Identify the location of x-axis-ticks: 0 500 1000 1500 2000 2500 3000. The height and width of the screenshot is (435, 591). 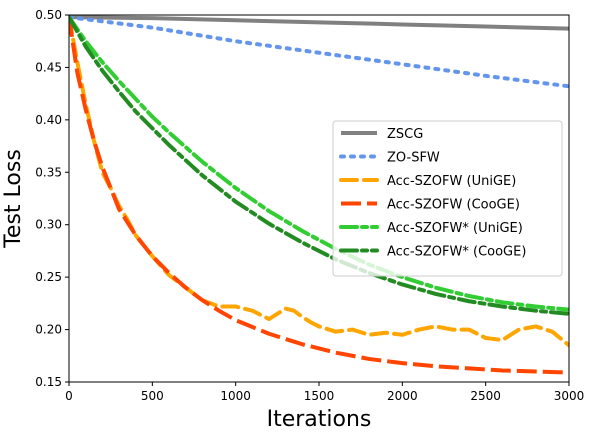
(324, 392).